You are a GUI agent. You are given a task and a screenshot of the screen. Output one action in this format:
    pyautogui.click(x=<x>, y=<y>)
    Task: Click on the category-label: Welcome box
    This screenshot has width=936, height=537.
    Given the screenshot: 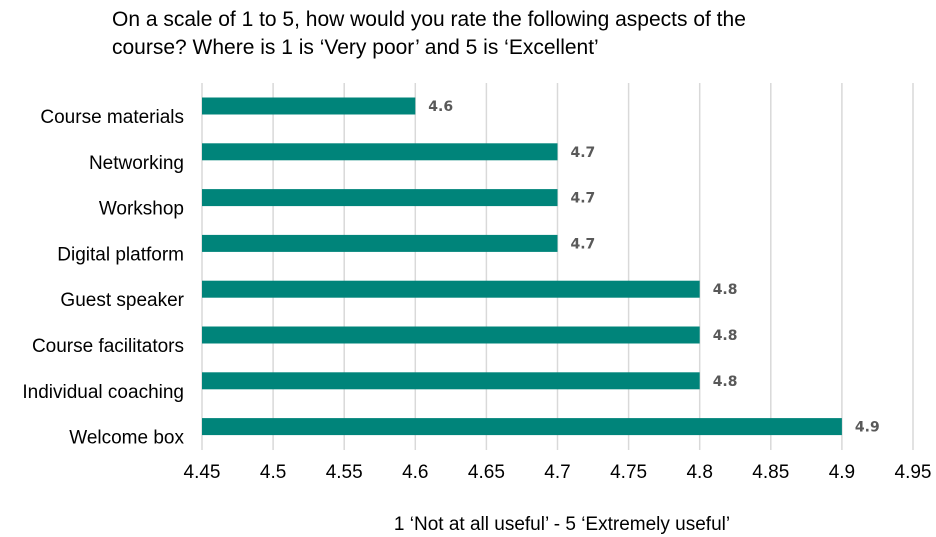 What is the action you would take?
    pyautogui.click(x=126, y=438)
    